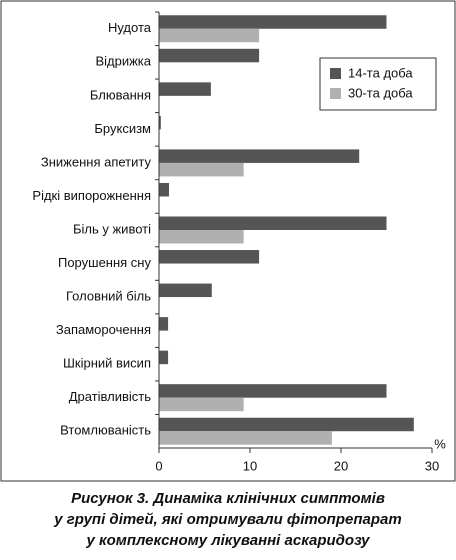 This screenshot has height=560, width=456. Describe the element at coordinates (440, 443) in the screenshot. I see `x-axis-label: %` at that location.